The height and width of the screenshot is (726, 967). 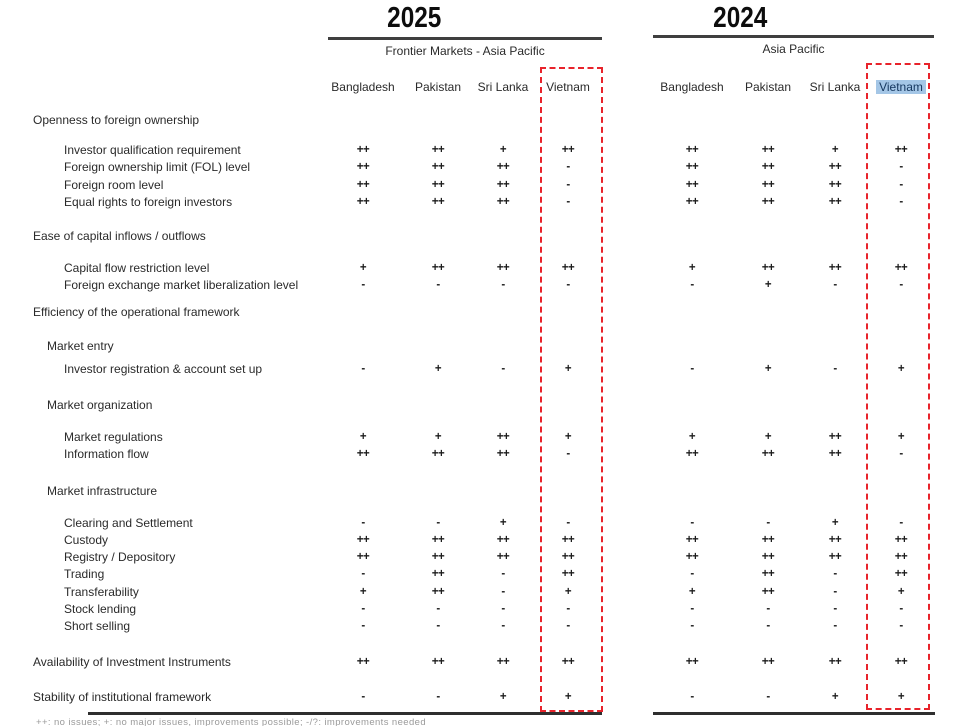 What do you see at coordinates (438, 87) in the screenshot?
I see `column-header-2025-pakistan: Pakistan` at bounding box center [438, 87].